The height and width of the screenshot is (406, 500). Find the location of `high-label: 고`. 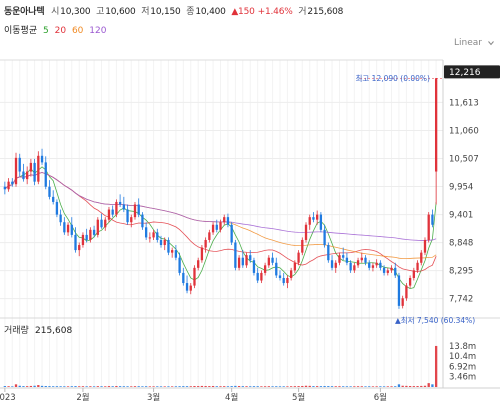

high-label: 고 is located at coordinates (100, 12).